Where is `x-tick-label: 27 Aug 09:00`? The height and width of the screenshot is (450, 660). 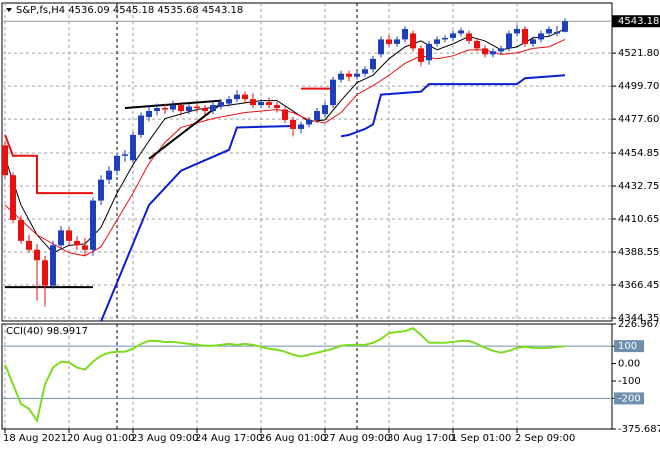 x-tick-label: 27 Aug 09:00 is located at coordinates (356, 438).